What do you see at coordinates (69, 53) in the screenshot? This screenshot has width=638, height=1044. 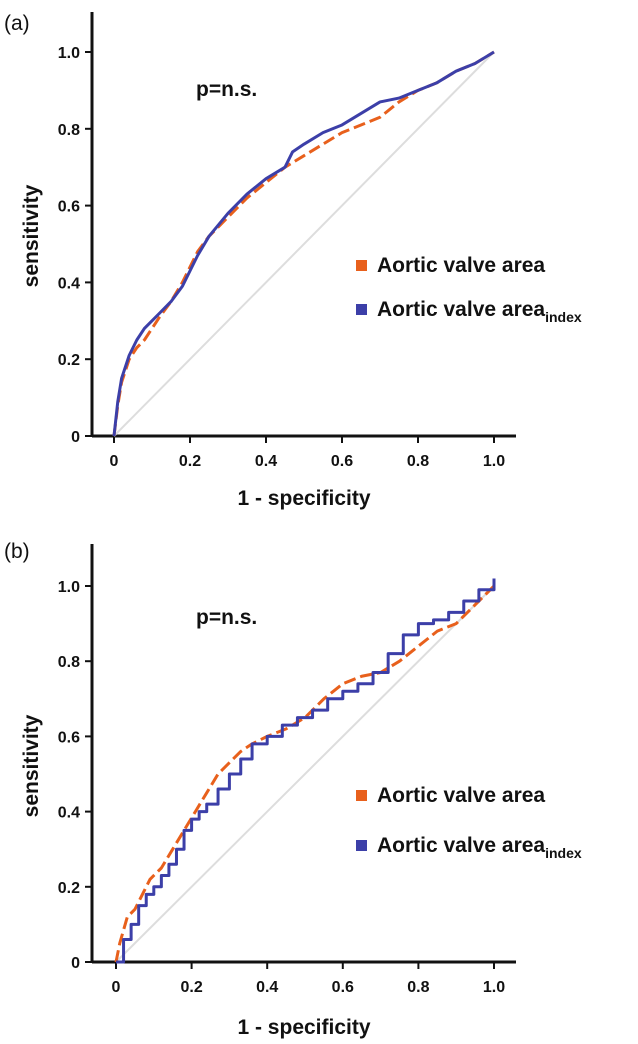 I see `panel-a-y-tick-label: 1.0` at bounding box center [69, 53].